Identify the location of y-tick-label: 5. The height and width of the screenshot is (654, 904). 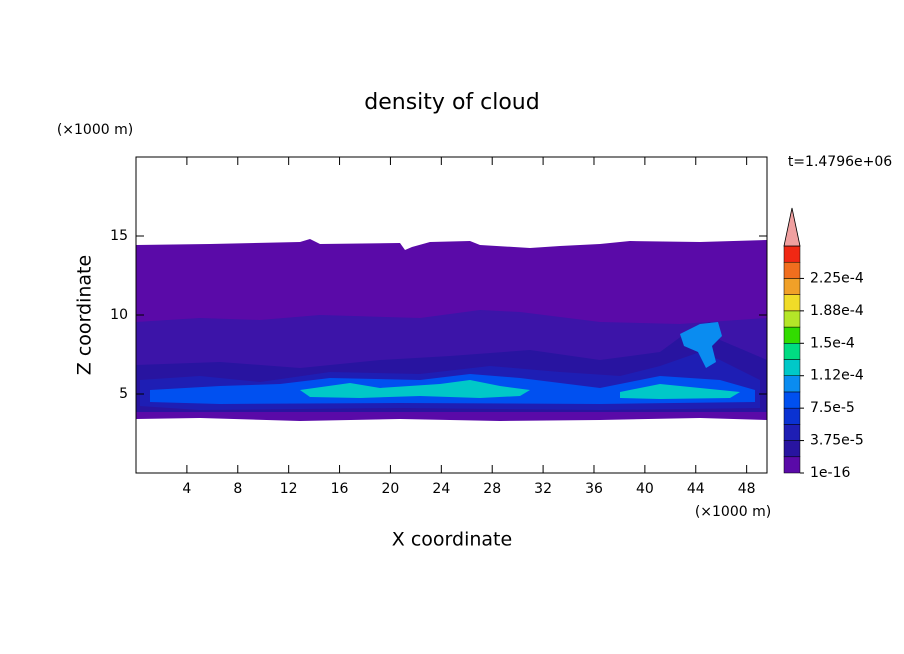
(123, 394).